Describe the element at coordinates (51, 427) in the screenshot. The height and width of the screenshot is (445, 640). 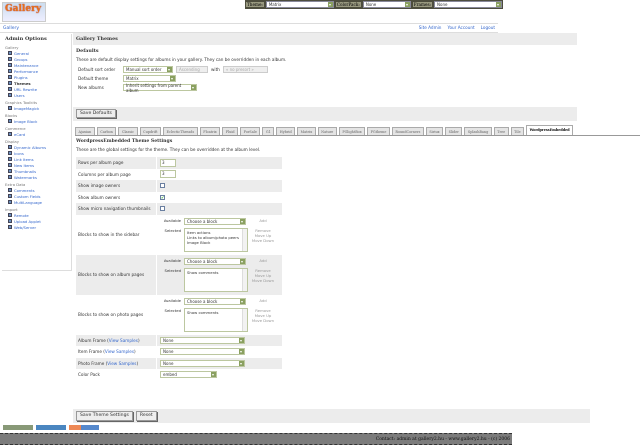
I see `firefox-badge-icon` at that location.